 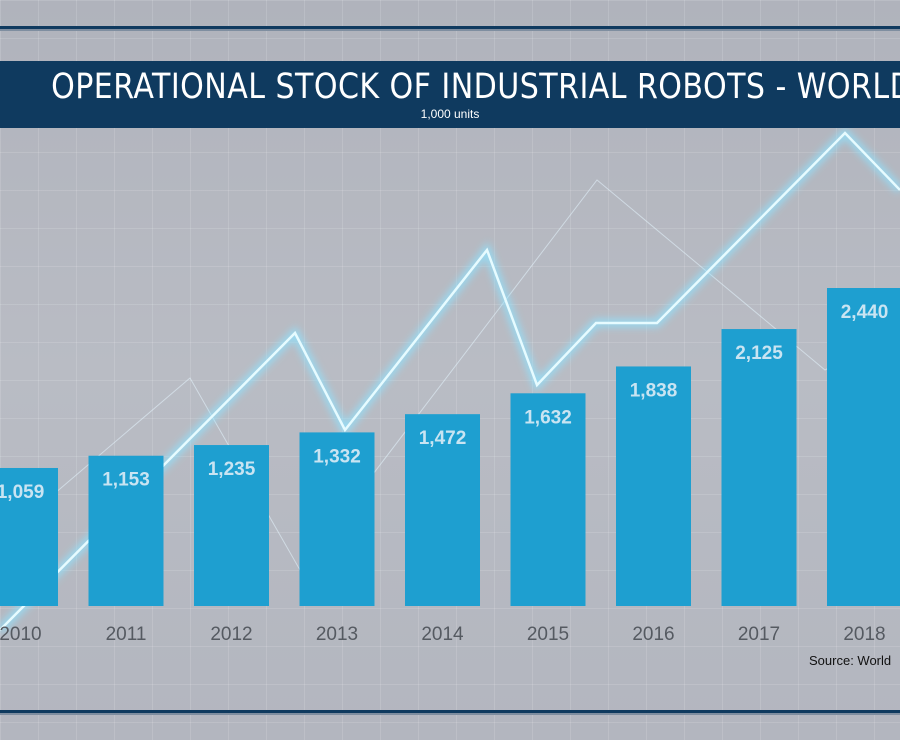 What do you see at coordinates (548, 634) in the screenshot?
I see `x-tick-label: 2015` at bounding box center [548, 634].